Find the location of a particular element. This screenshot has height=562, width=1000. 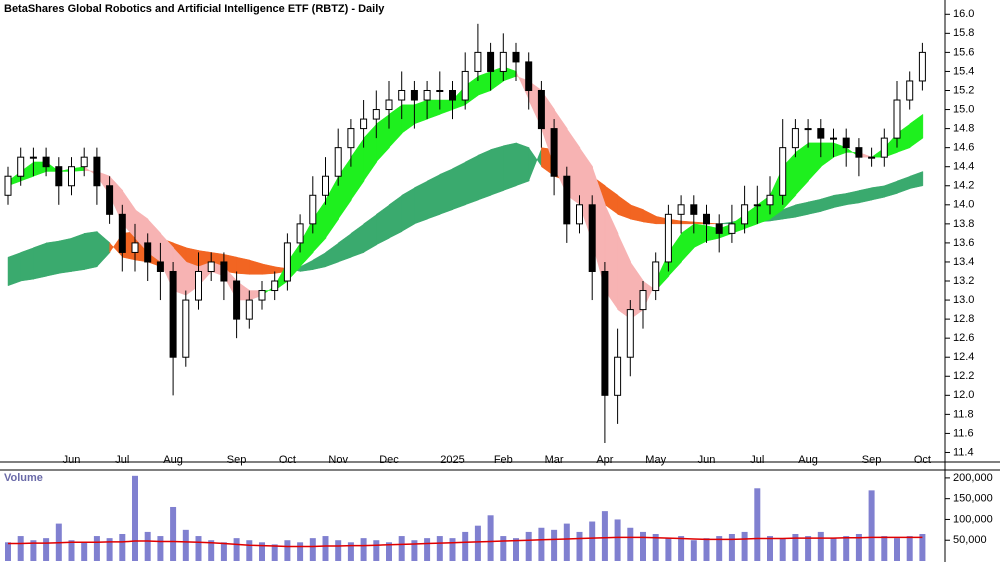

y-tick-label: 200,000 is located at coordinates (973, 478).